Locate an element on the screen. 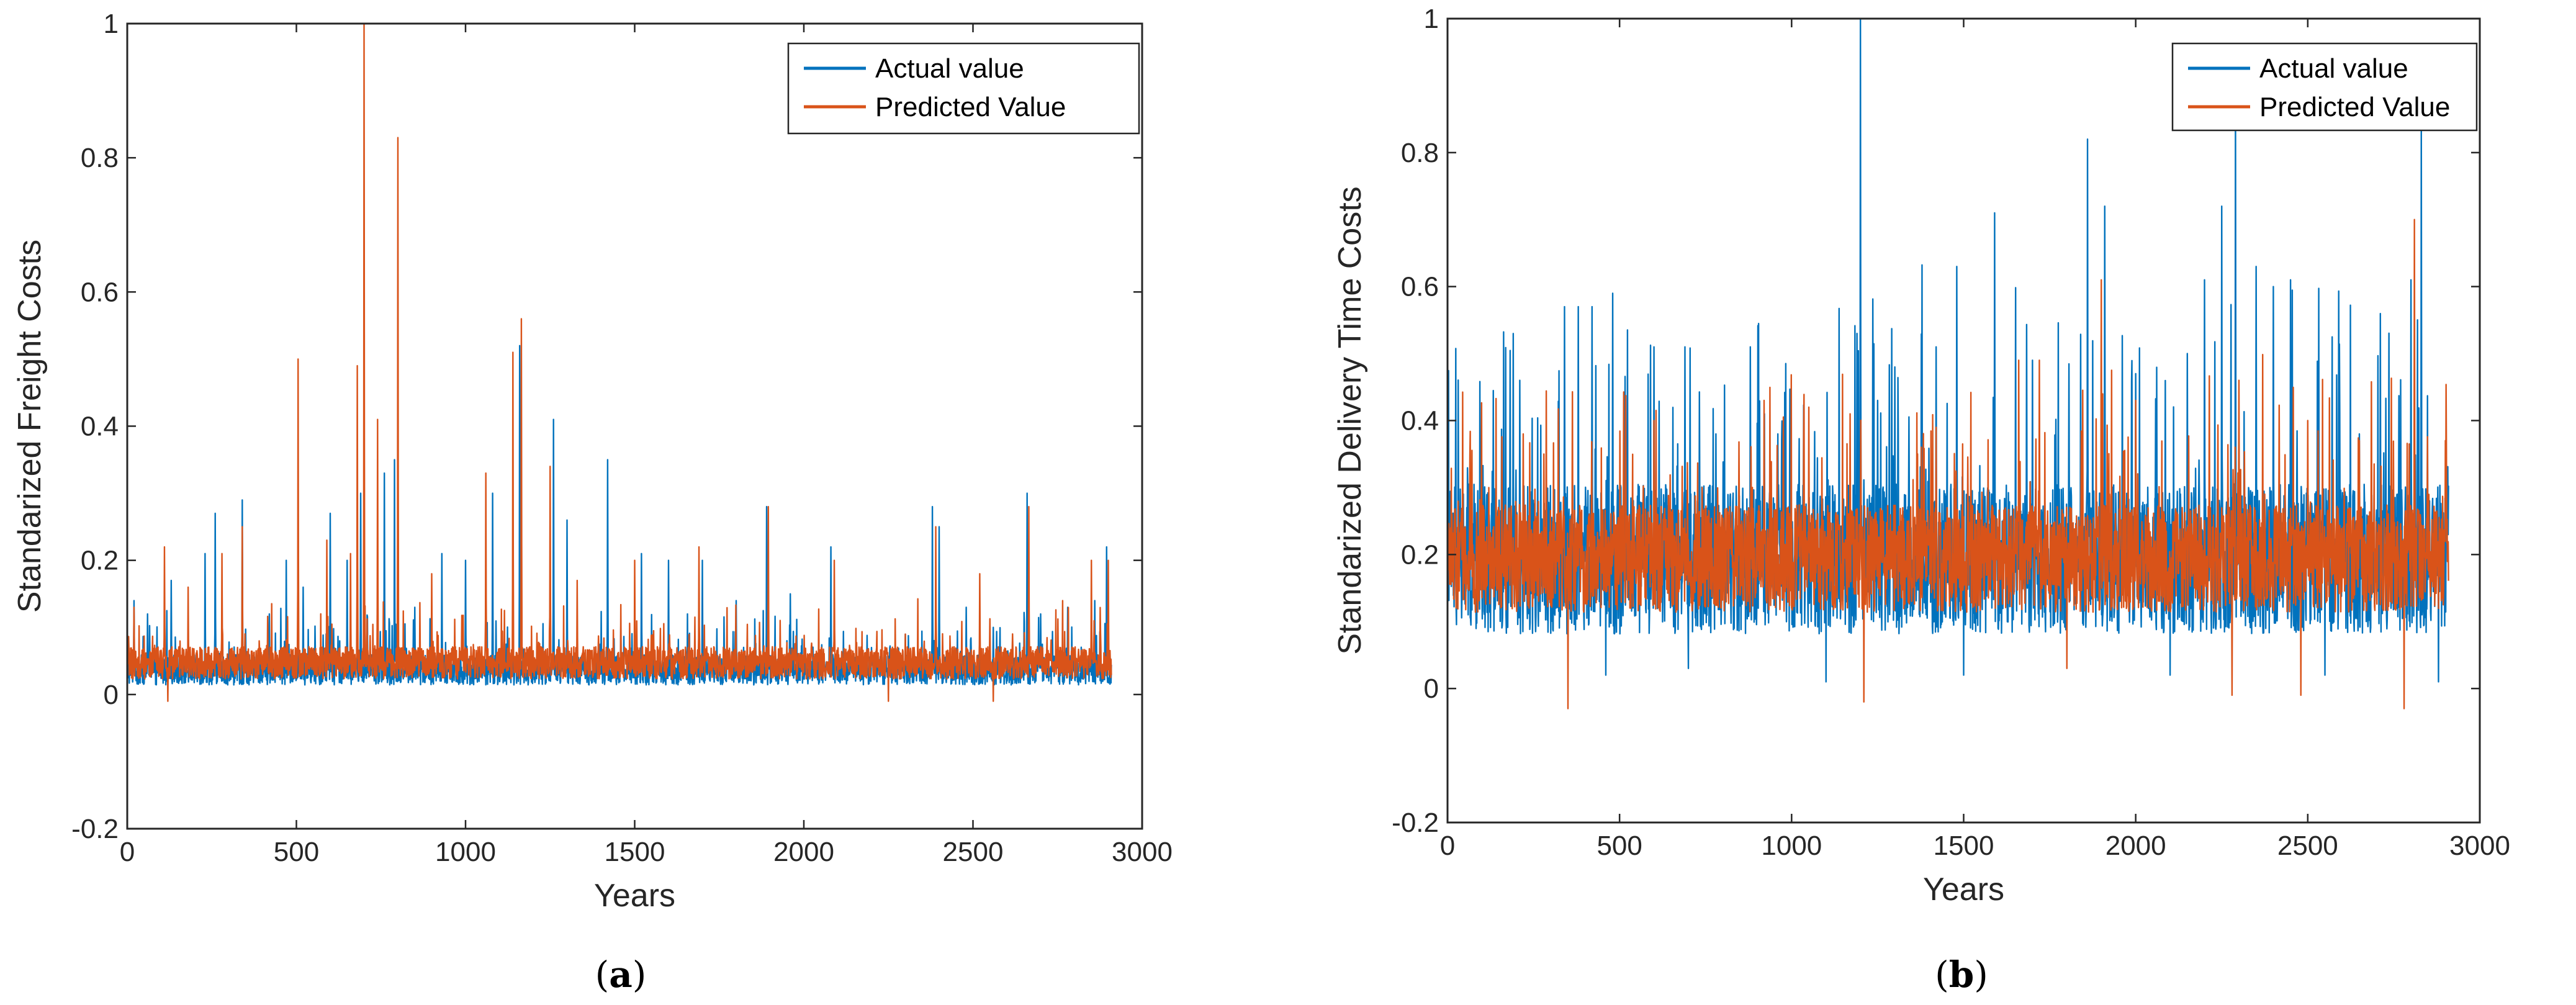  panel-caption: (a) is located at coordinates (621, 974).